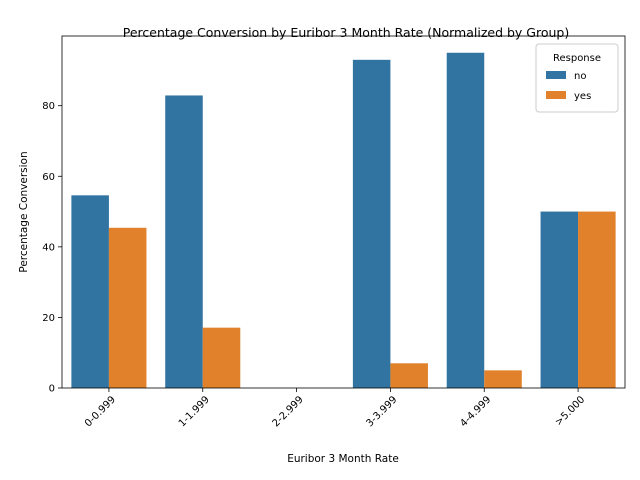 This screenshot has height=480, width=640. I want to click on y-axis-label: Percentage Conversion, so click(24, 211).